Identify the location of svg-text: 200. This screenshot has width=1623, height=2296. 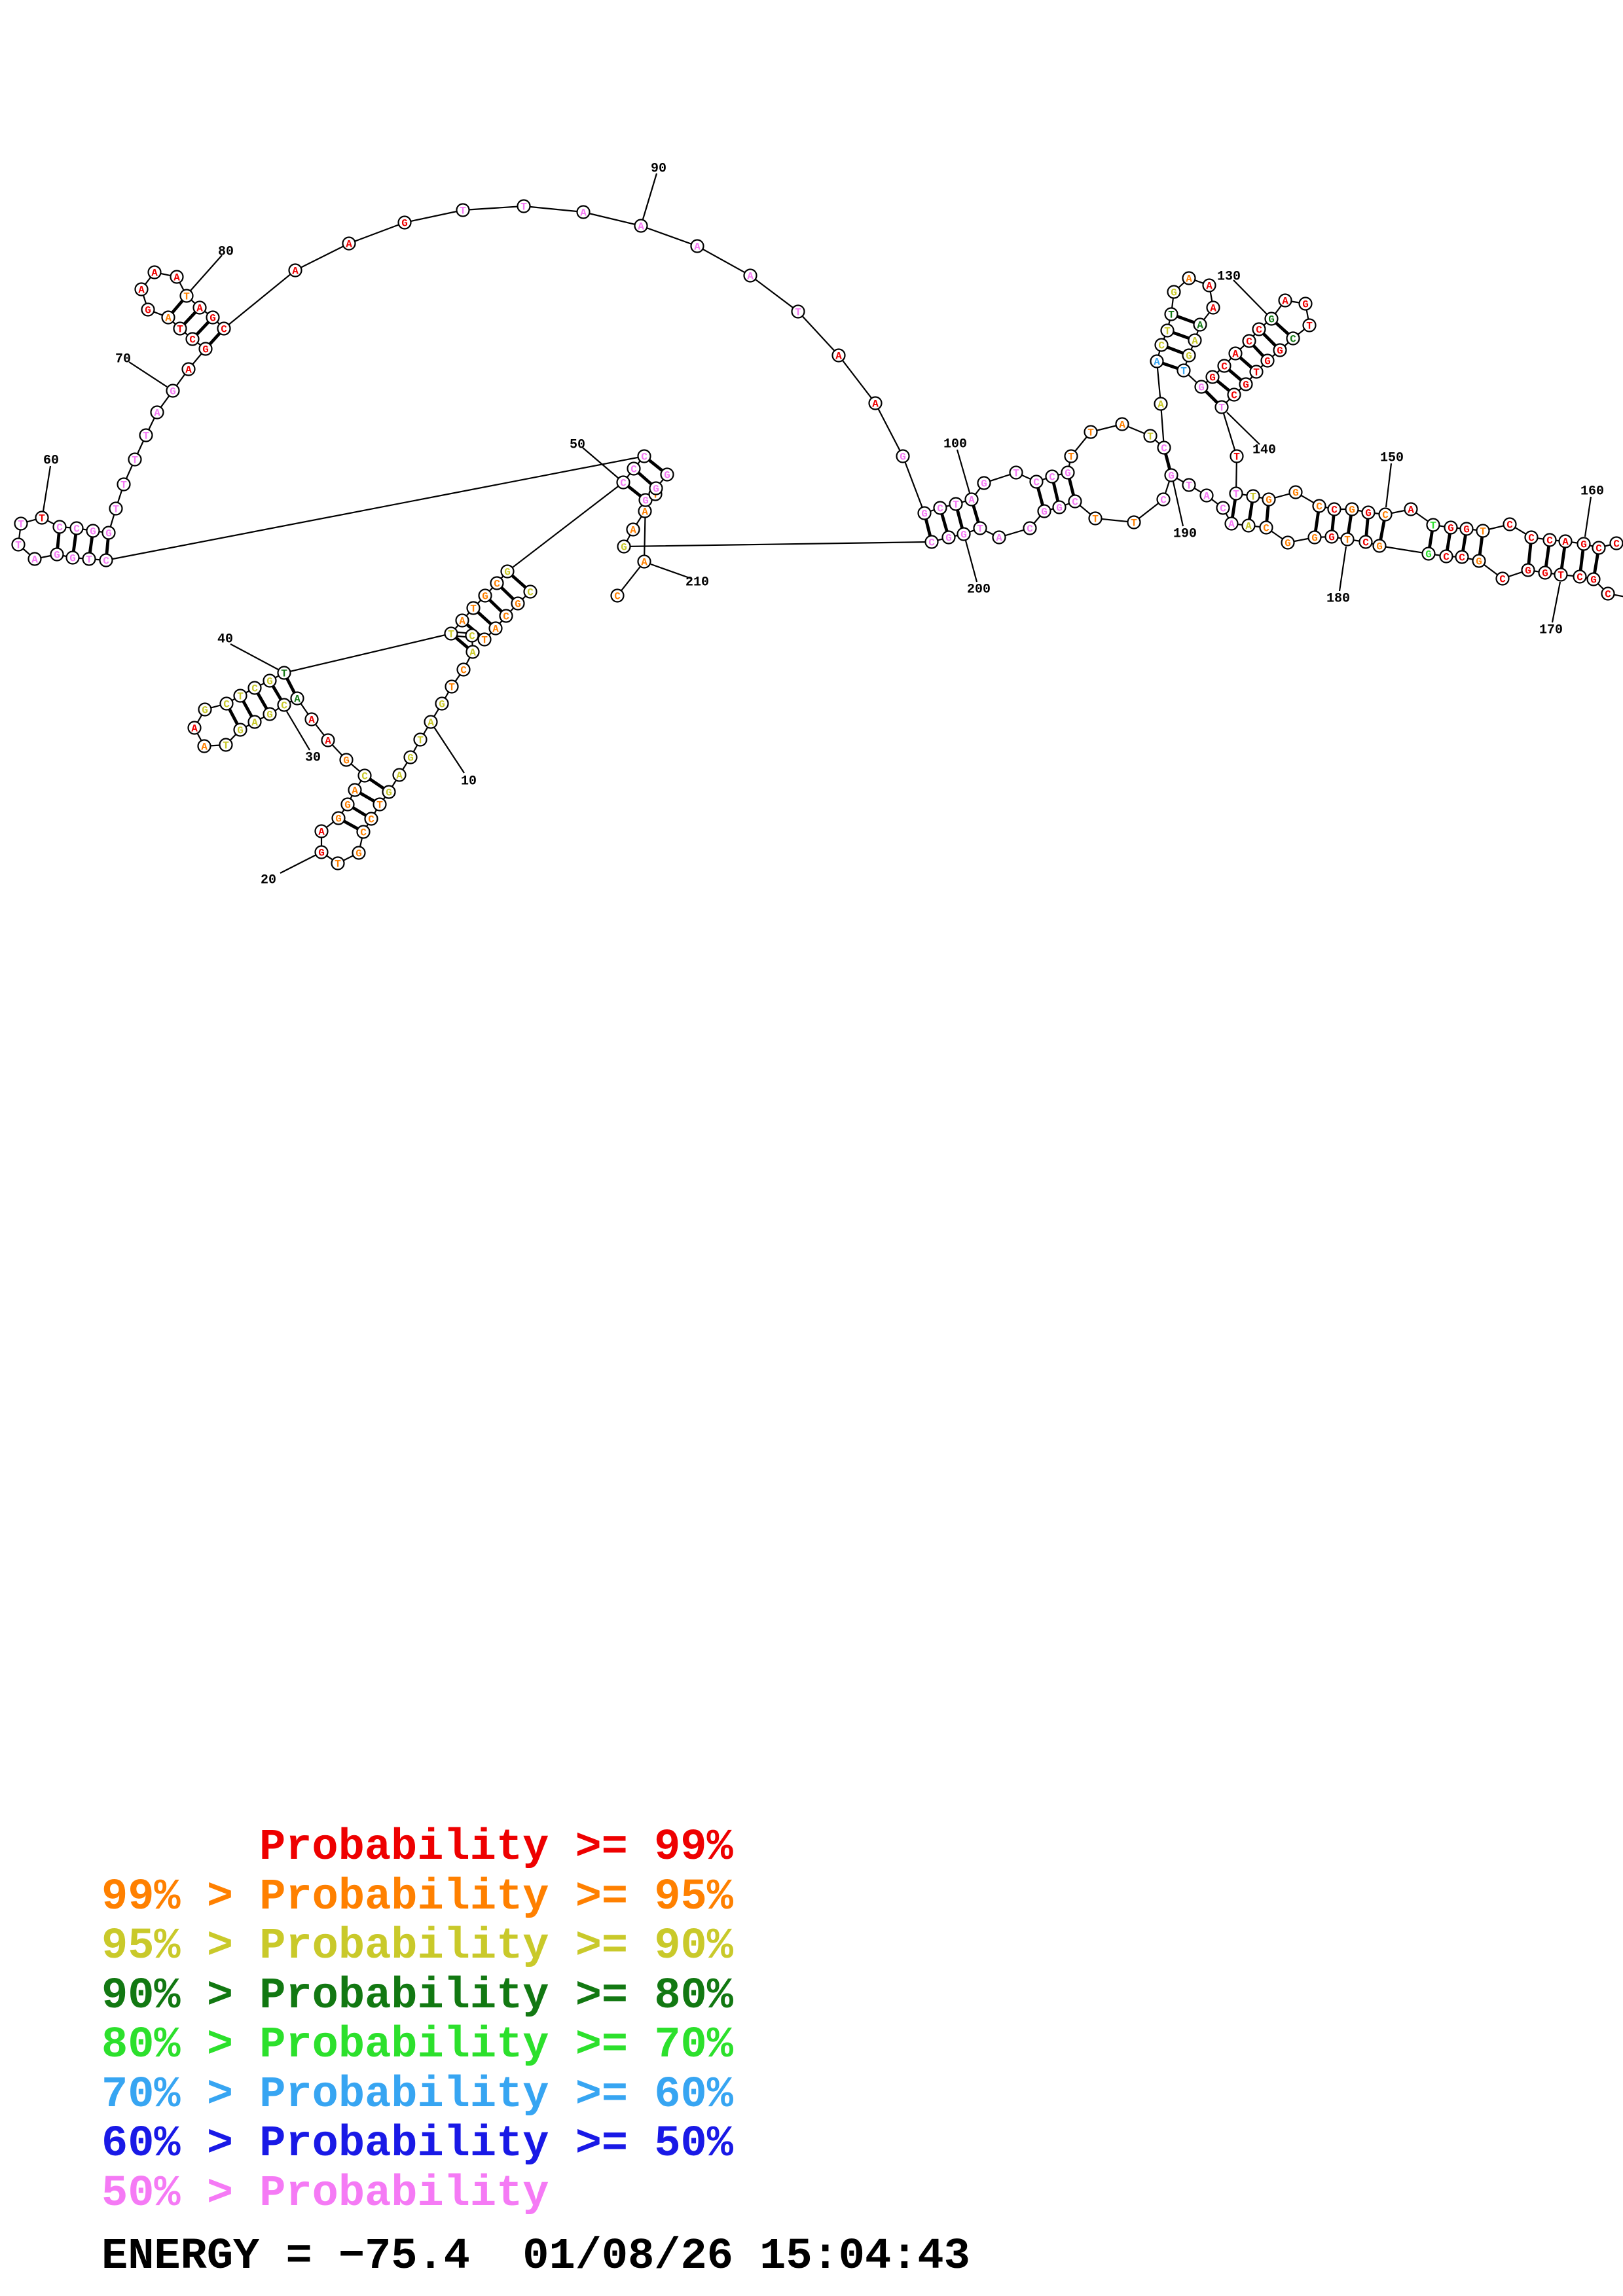
(979, 590).